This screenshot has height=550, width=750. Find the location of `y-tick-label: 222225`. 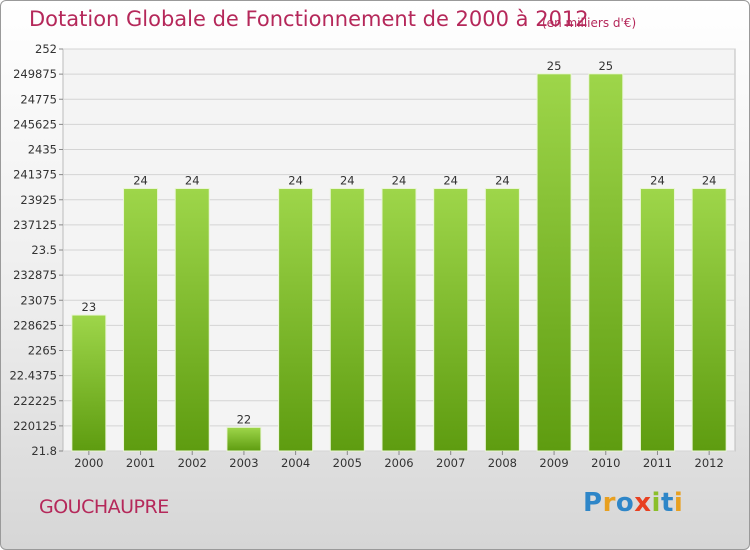

y-tick-label: 222225 is located at coordinates (35, 401).